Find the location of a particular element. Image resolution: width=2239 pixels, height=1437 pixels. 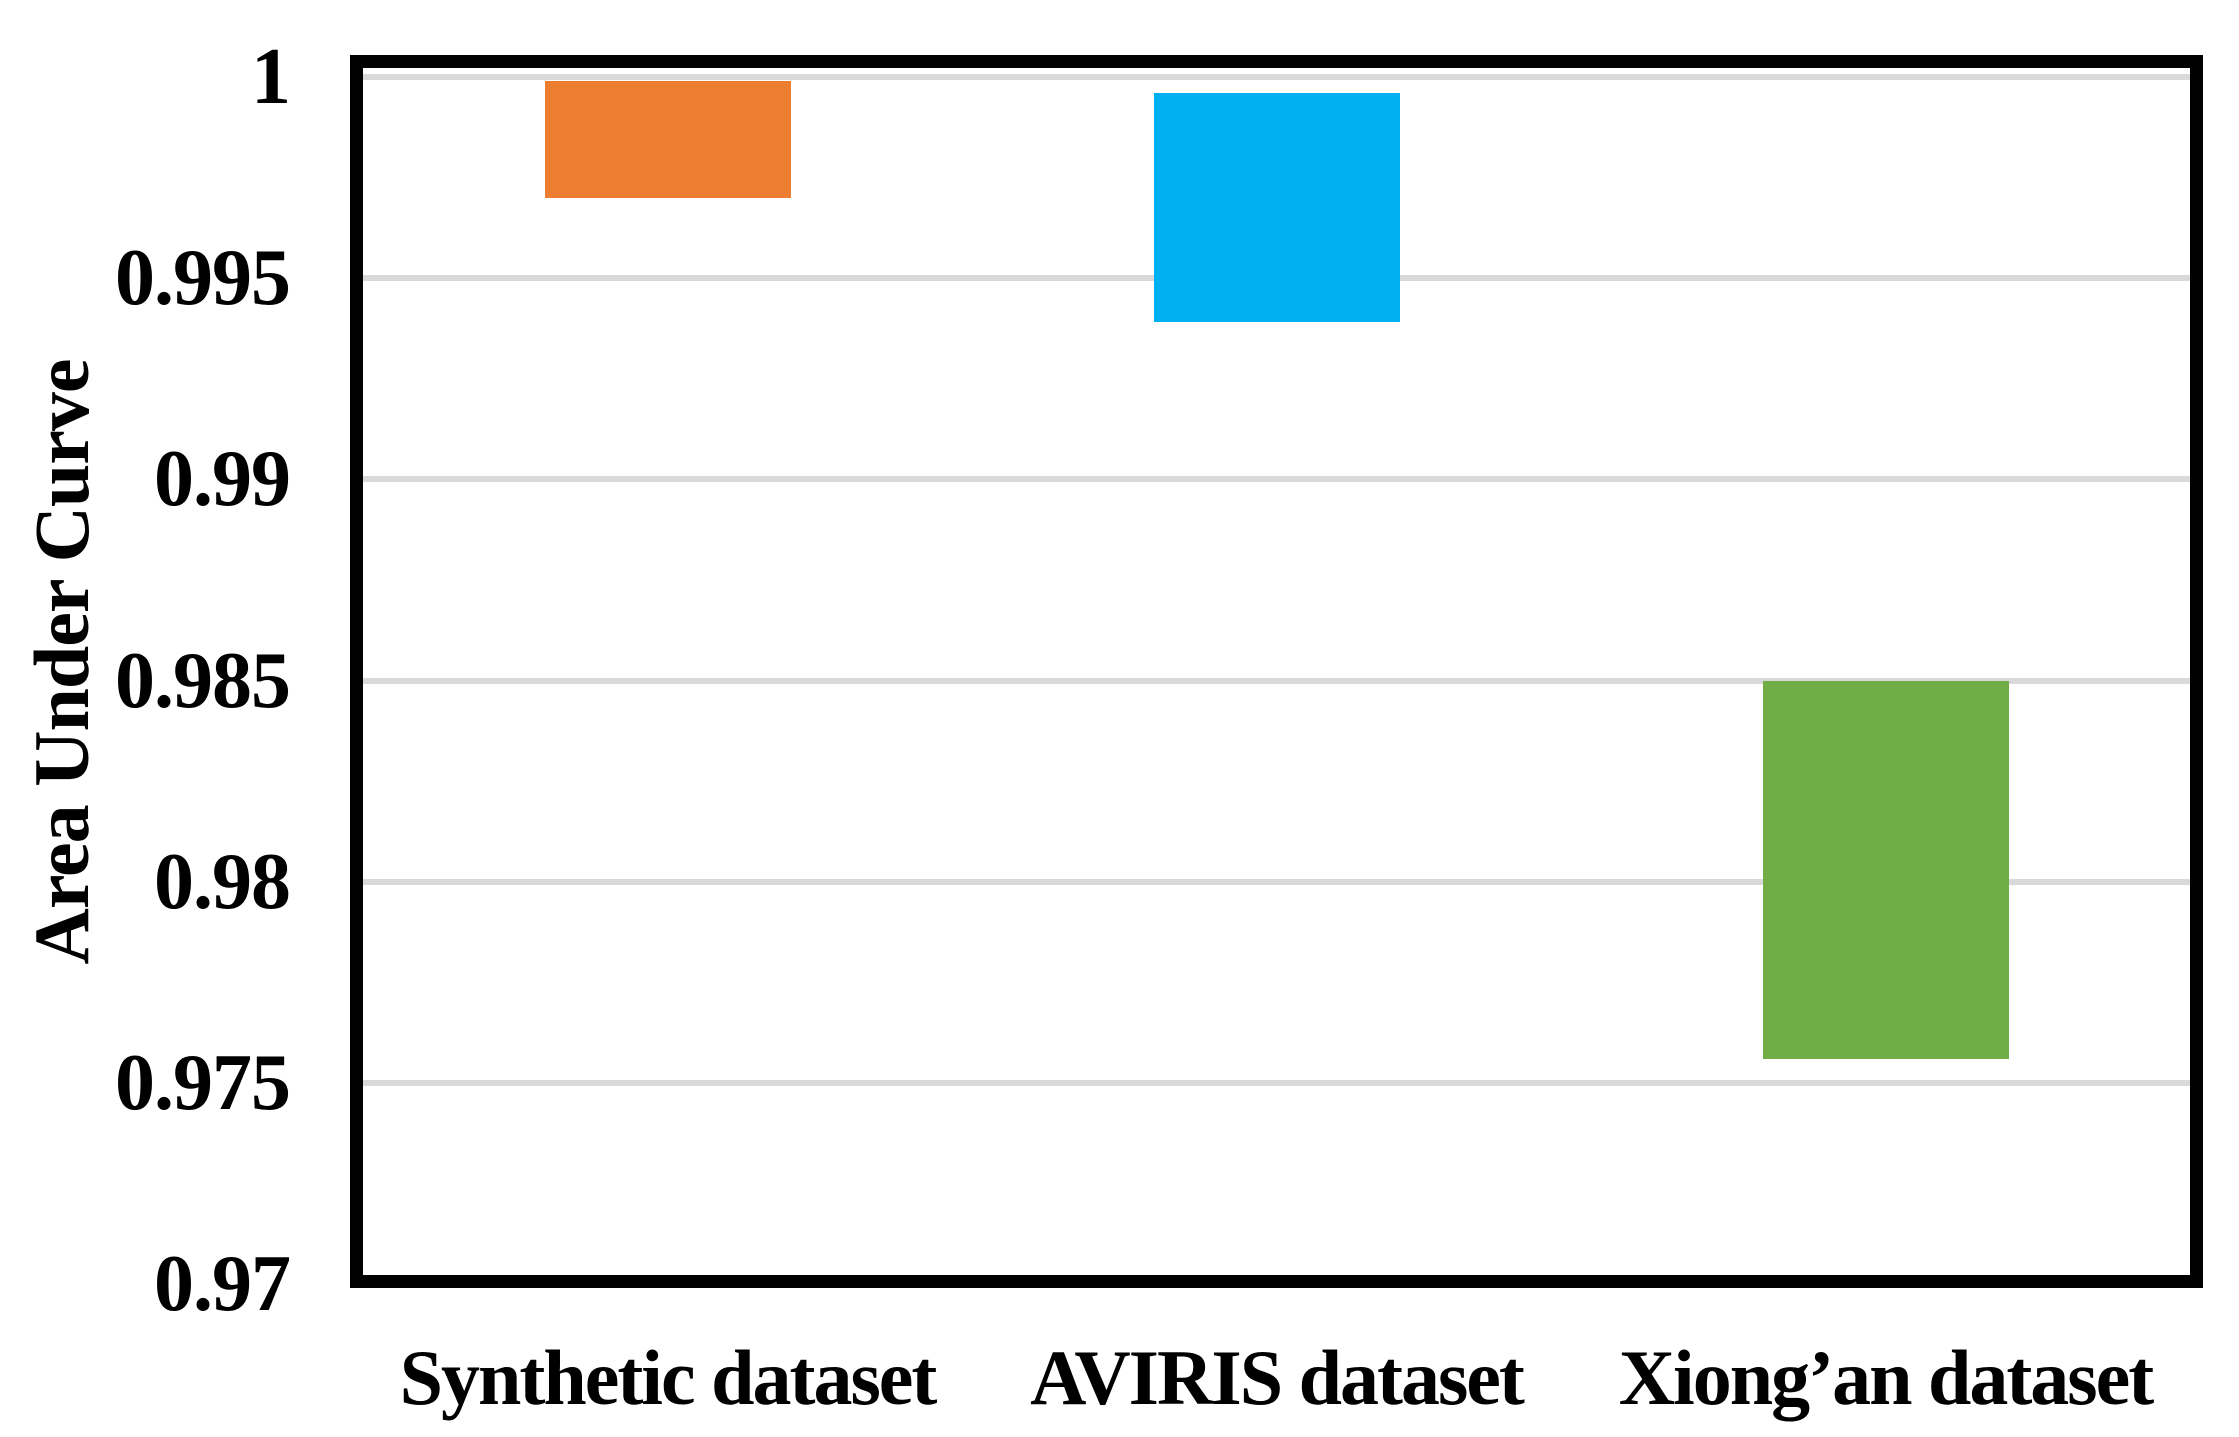

y-tick-label: 0.98 is located at coordinates (222, 881).